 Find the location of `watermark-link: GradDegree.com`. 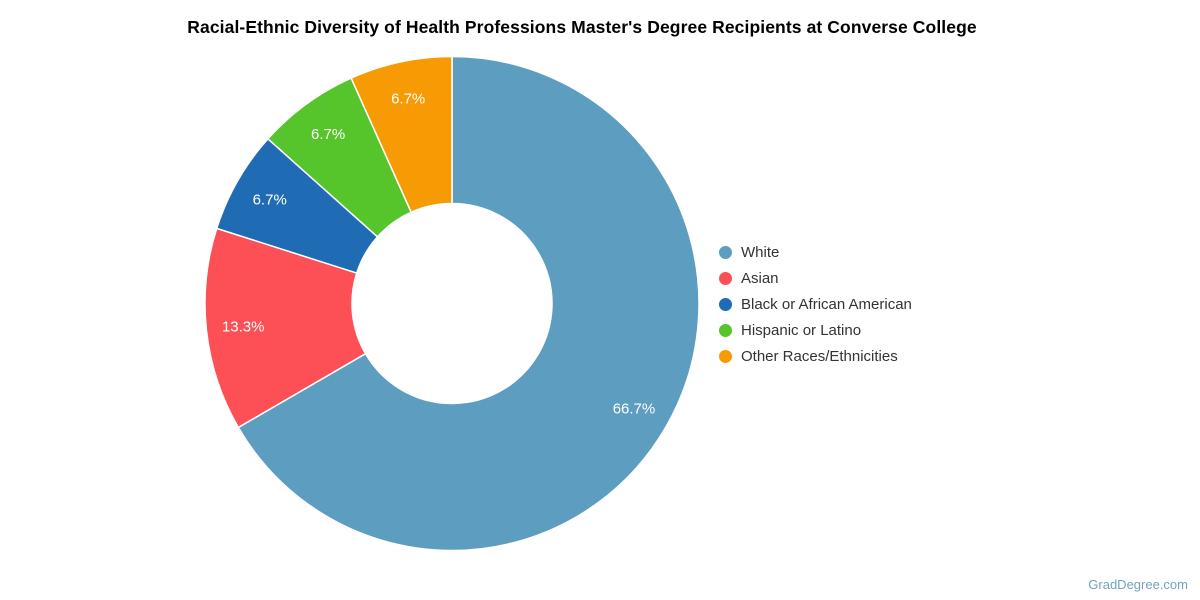

watermark-link: GradDegree.com is located at coordinates (1138, 584).